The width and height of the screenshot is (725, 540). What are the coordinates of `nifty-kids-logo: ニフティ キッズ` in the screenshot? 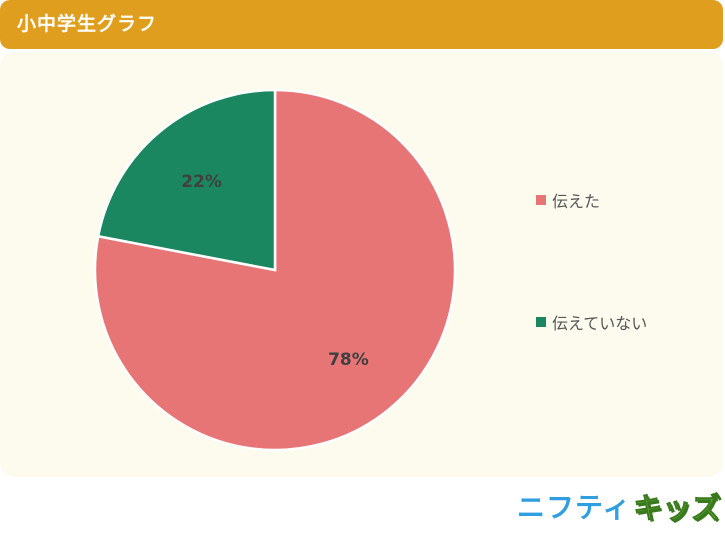 It's located at (619, 506).